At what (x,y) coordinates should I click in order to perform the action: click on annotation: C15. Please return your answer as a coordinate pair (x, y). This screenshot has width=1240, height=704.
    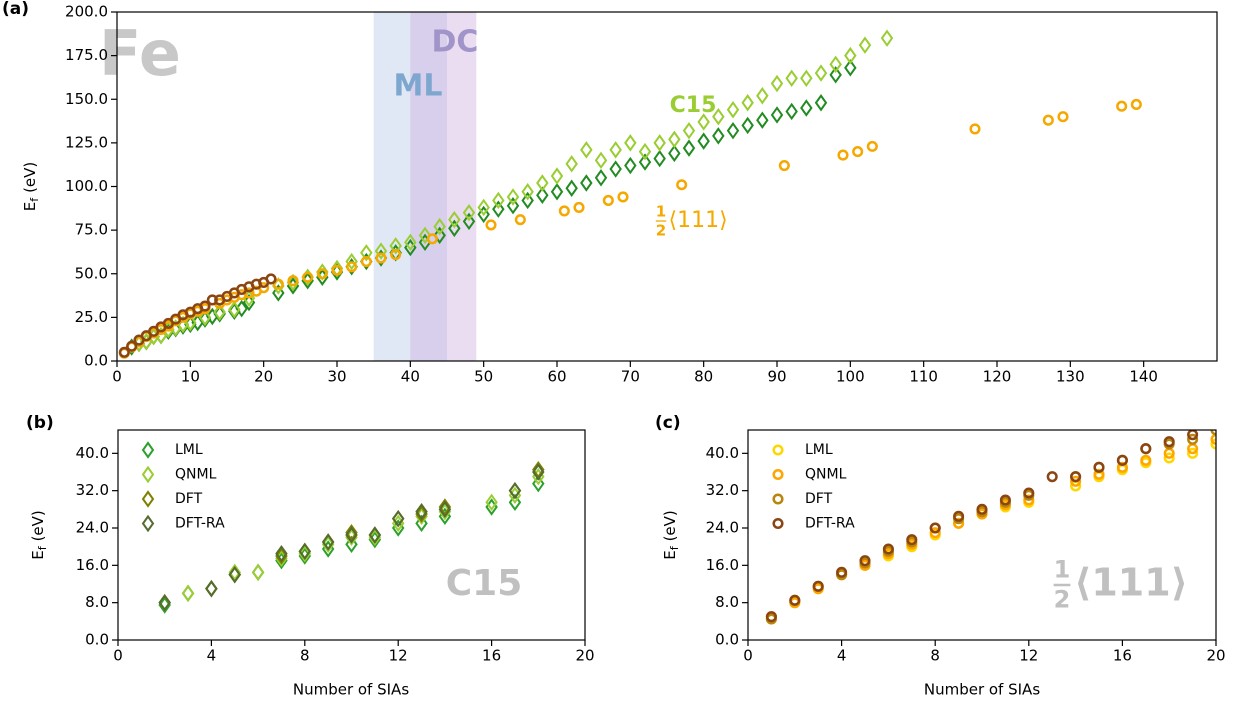
    Looking at the image, I should click on (484, 583).